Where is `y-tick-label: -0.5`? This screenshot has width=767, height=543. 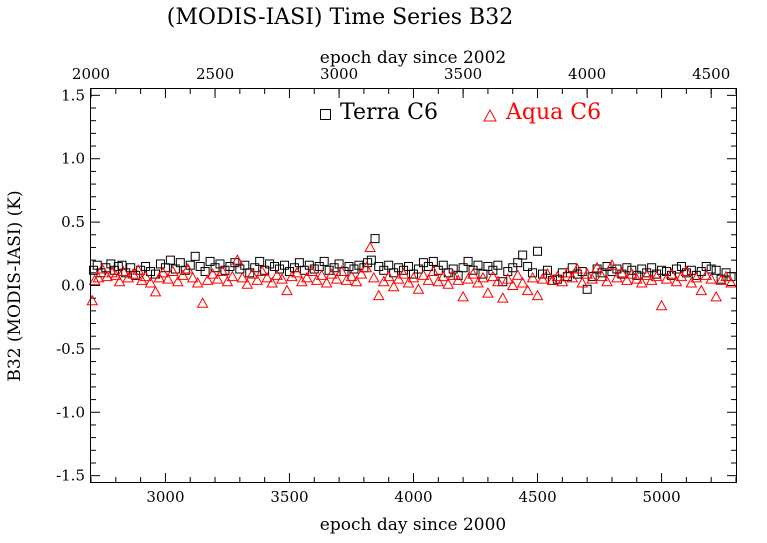
y-tick-label: -0.5 is located at coordinates (70, 349).